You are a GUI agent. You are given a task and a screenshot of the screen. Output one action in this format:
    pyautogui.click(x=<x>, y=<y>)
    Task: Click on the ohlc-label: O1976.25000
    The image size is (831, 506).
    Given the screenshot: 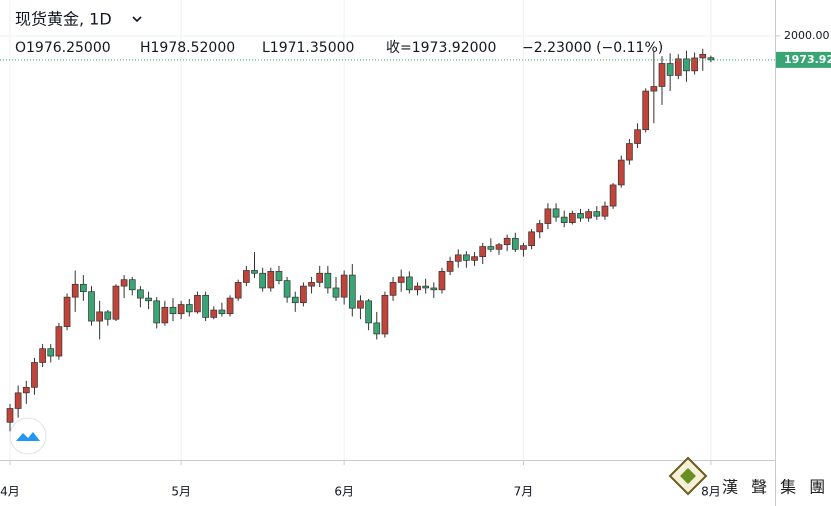 What is the action you would take?
    pyautogui.click(x=63, y=48)
    